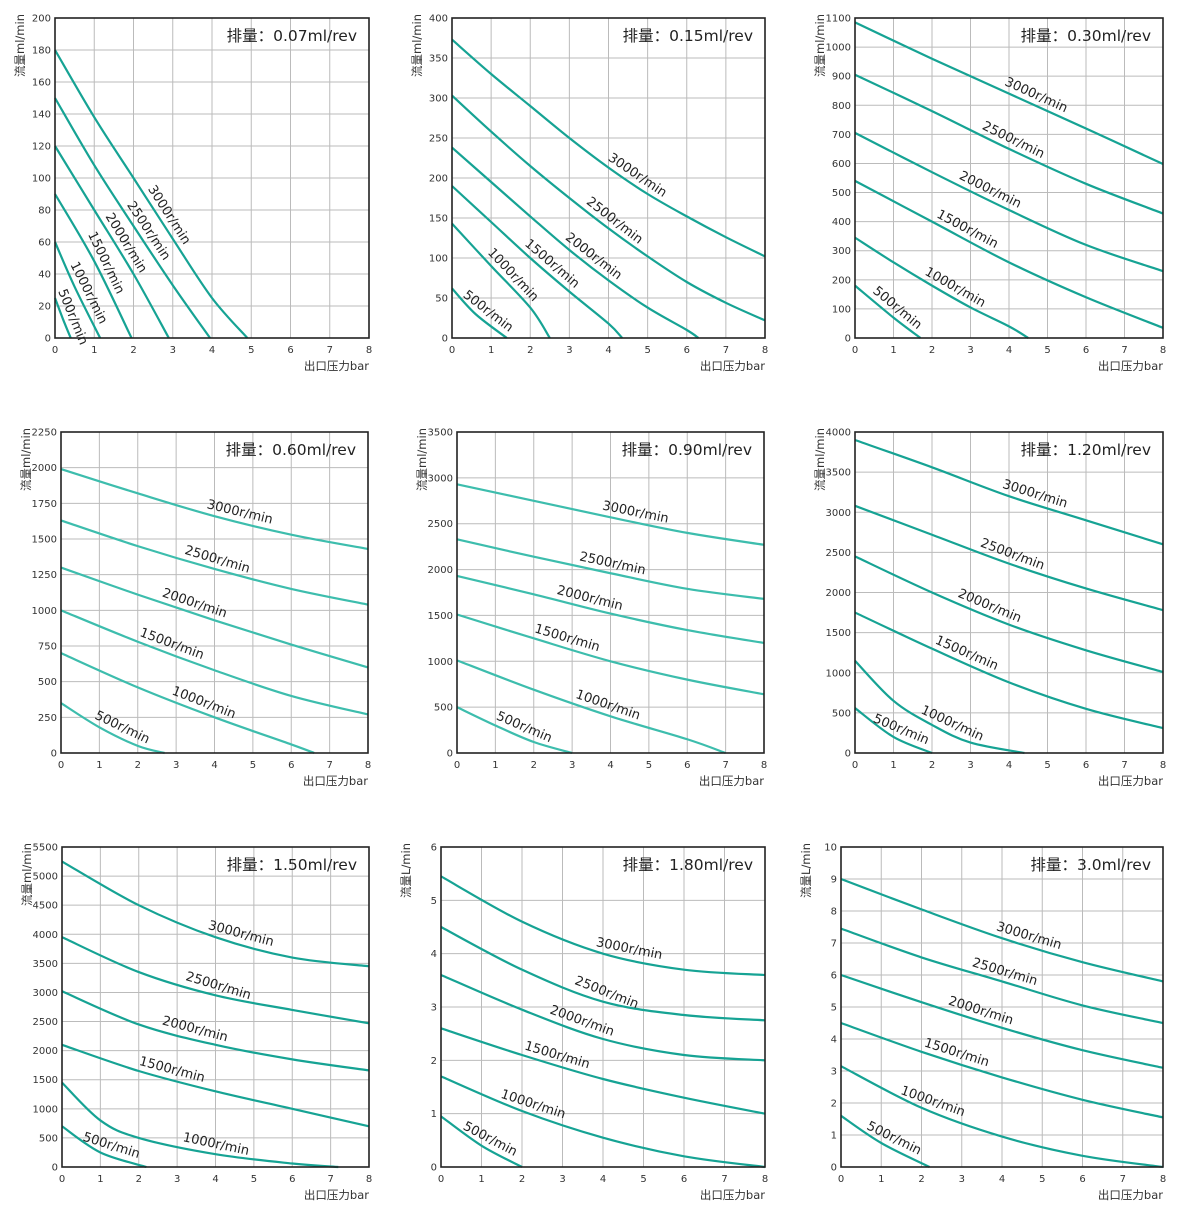 The width and height of the screenshot is (1181, 1219). Describe the element at coordinates (441, 299) in the screenshot. I see `y-tick-label: 50` at that location.